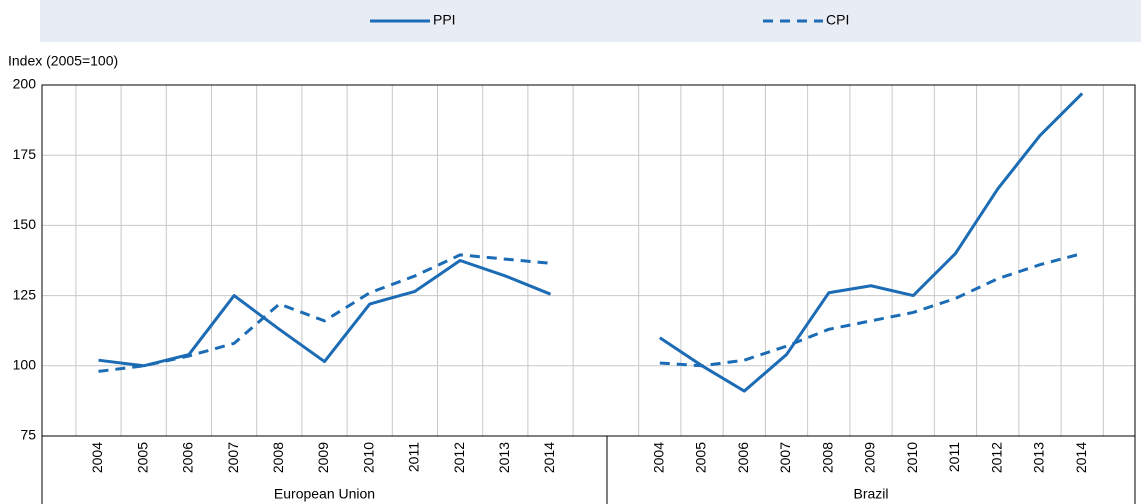  What do you see at coordinates (444, 20) in the screenshot?
I see `legend-label: PPI` at bounding box center [444, 20].